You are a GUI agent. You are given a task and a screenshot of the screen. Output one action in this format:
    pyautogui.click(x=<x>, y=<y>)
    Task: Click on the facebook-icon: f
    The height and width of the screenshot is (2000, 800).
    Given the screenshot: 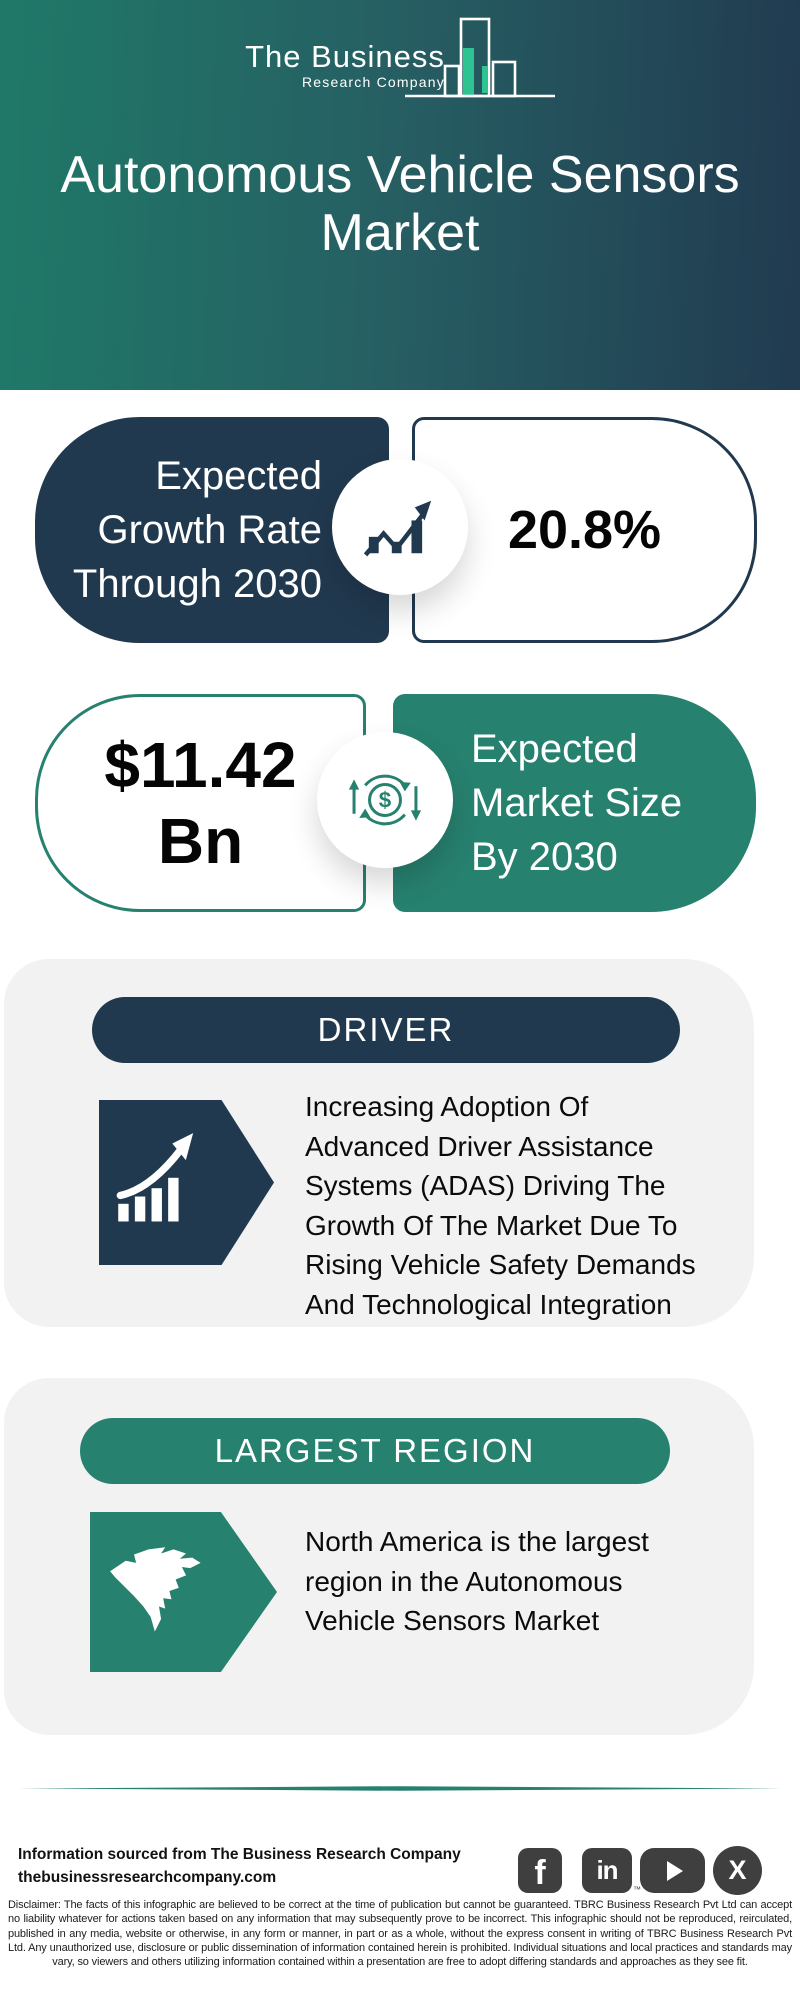 What is the action you would take?
    pyautogui.click(x=540, y=1870)
    